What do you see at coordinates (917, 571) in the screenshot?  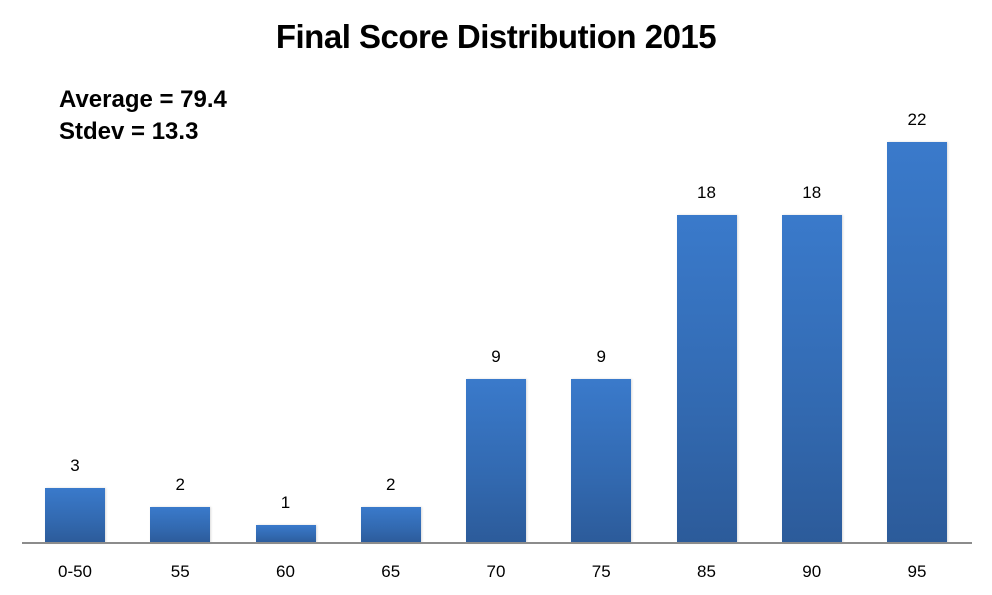 I see `x-tick-label: 95` at bounding box center [917, 571].